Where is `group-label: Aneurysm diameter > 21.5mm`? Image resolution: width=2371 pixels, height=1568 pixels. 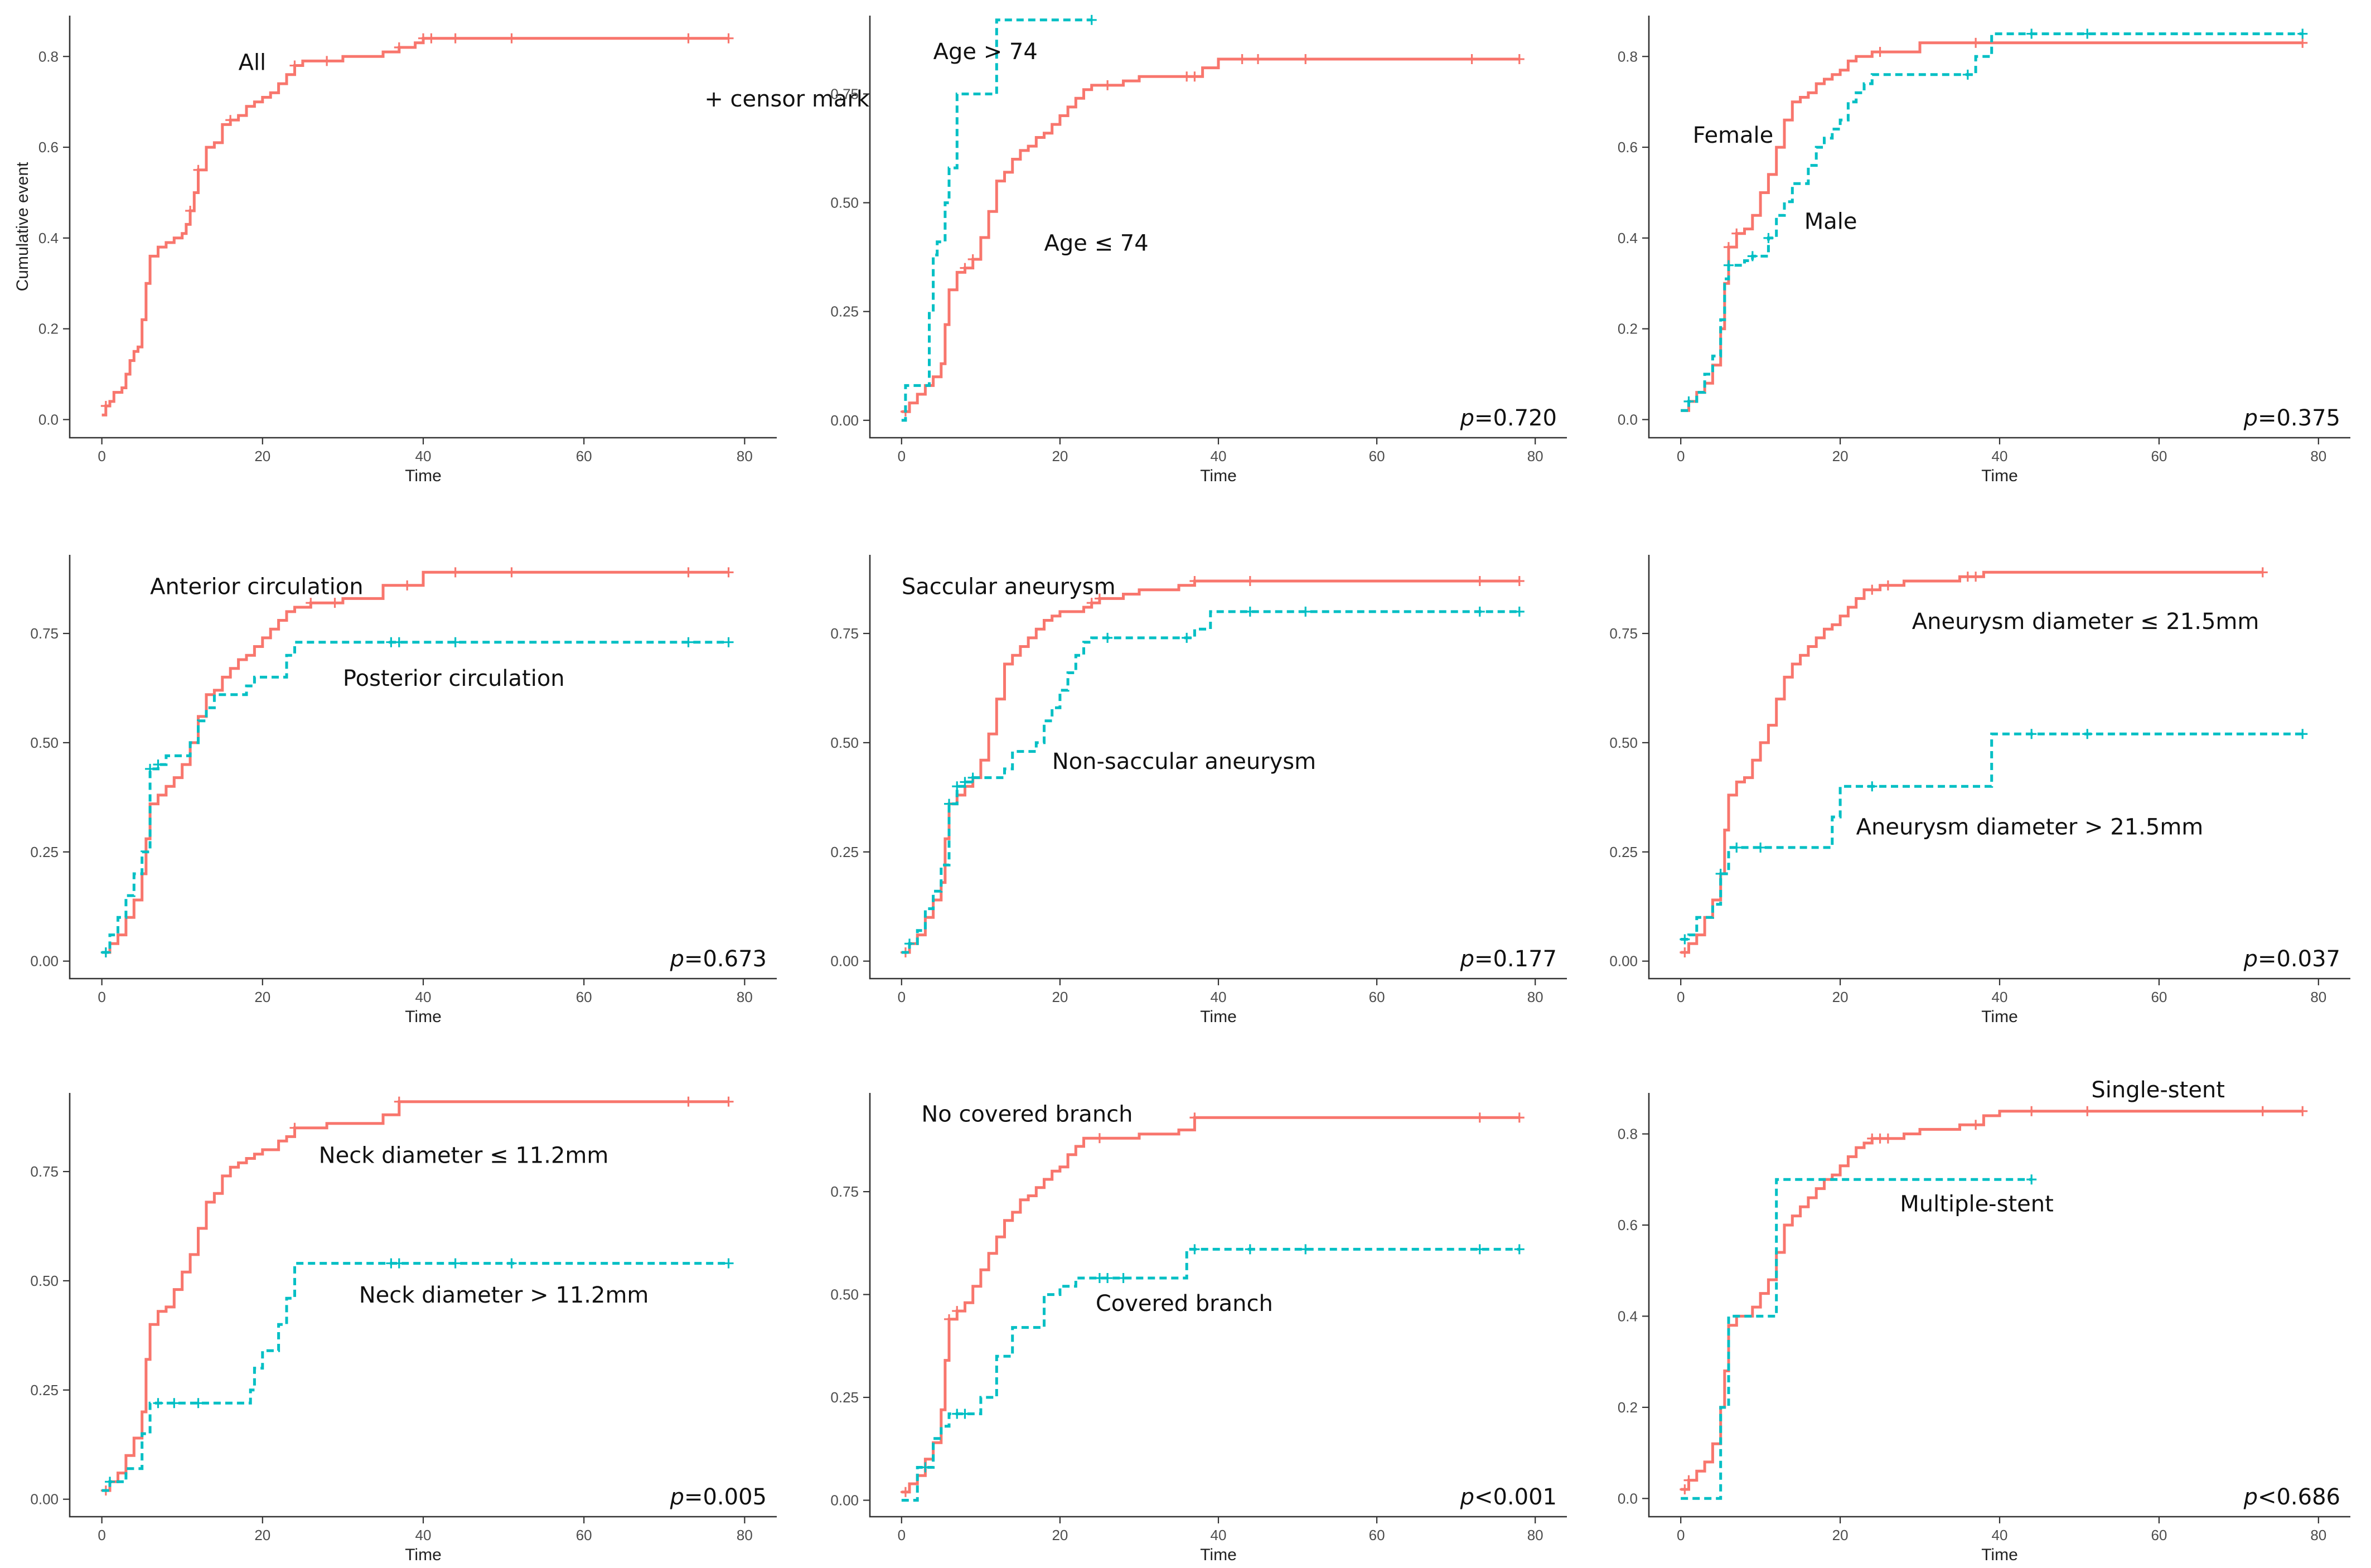 group-label: Aneurysm diameter > 21.5mm is located at coordinates (2030, 827).